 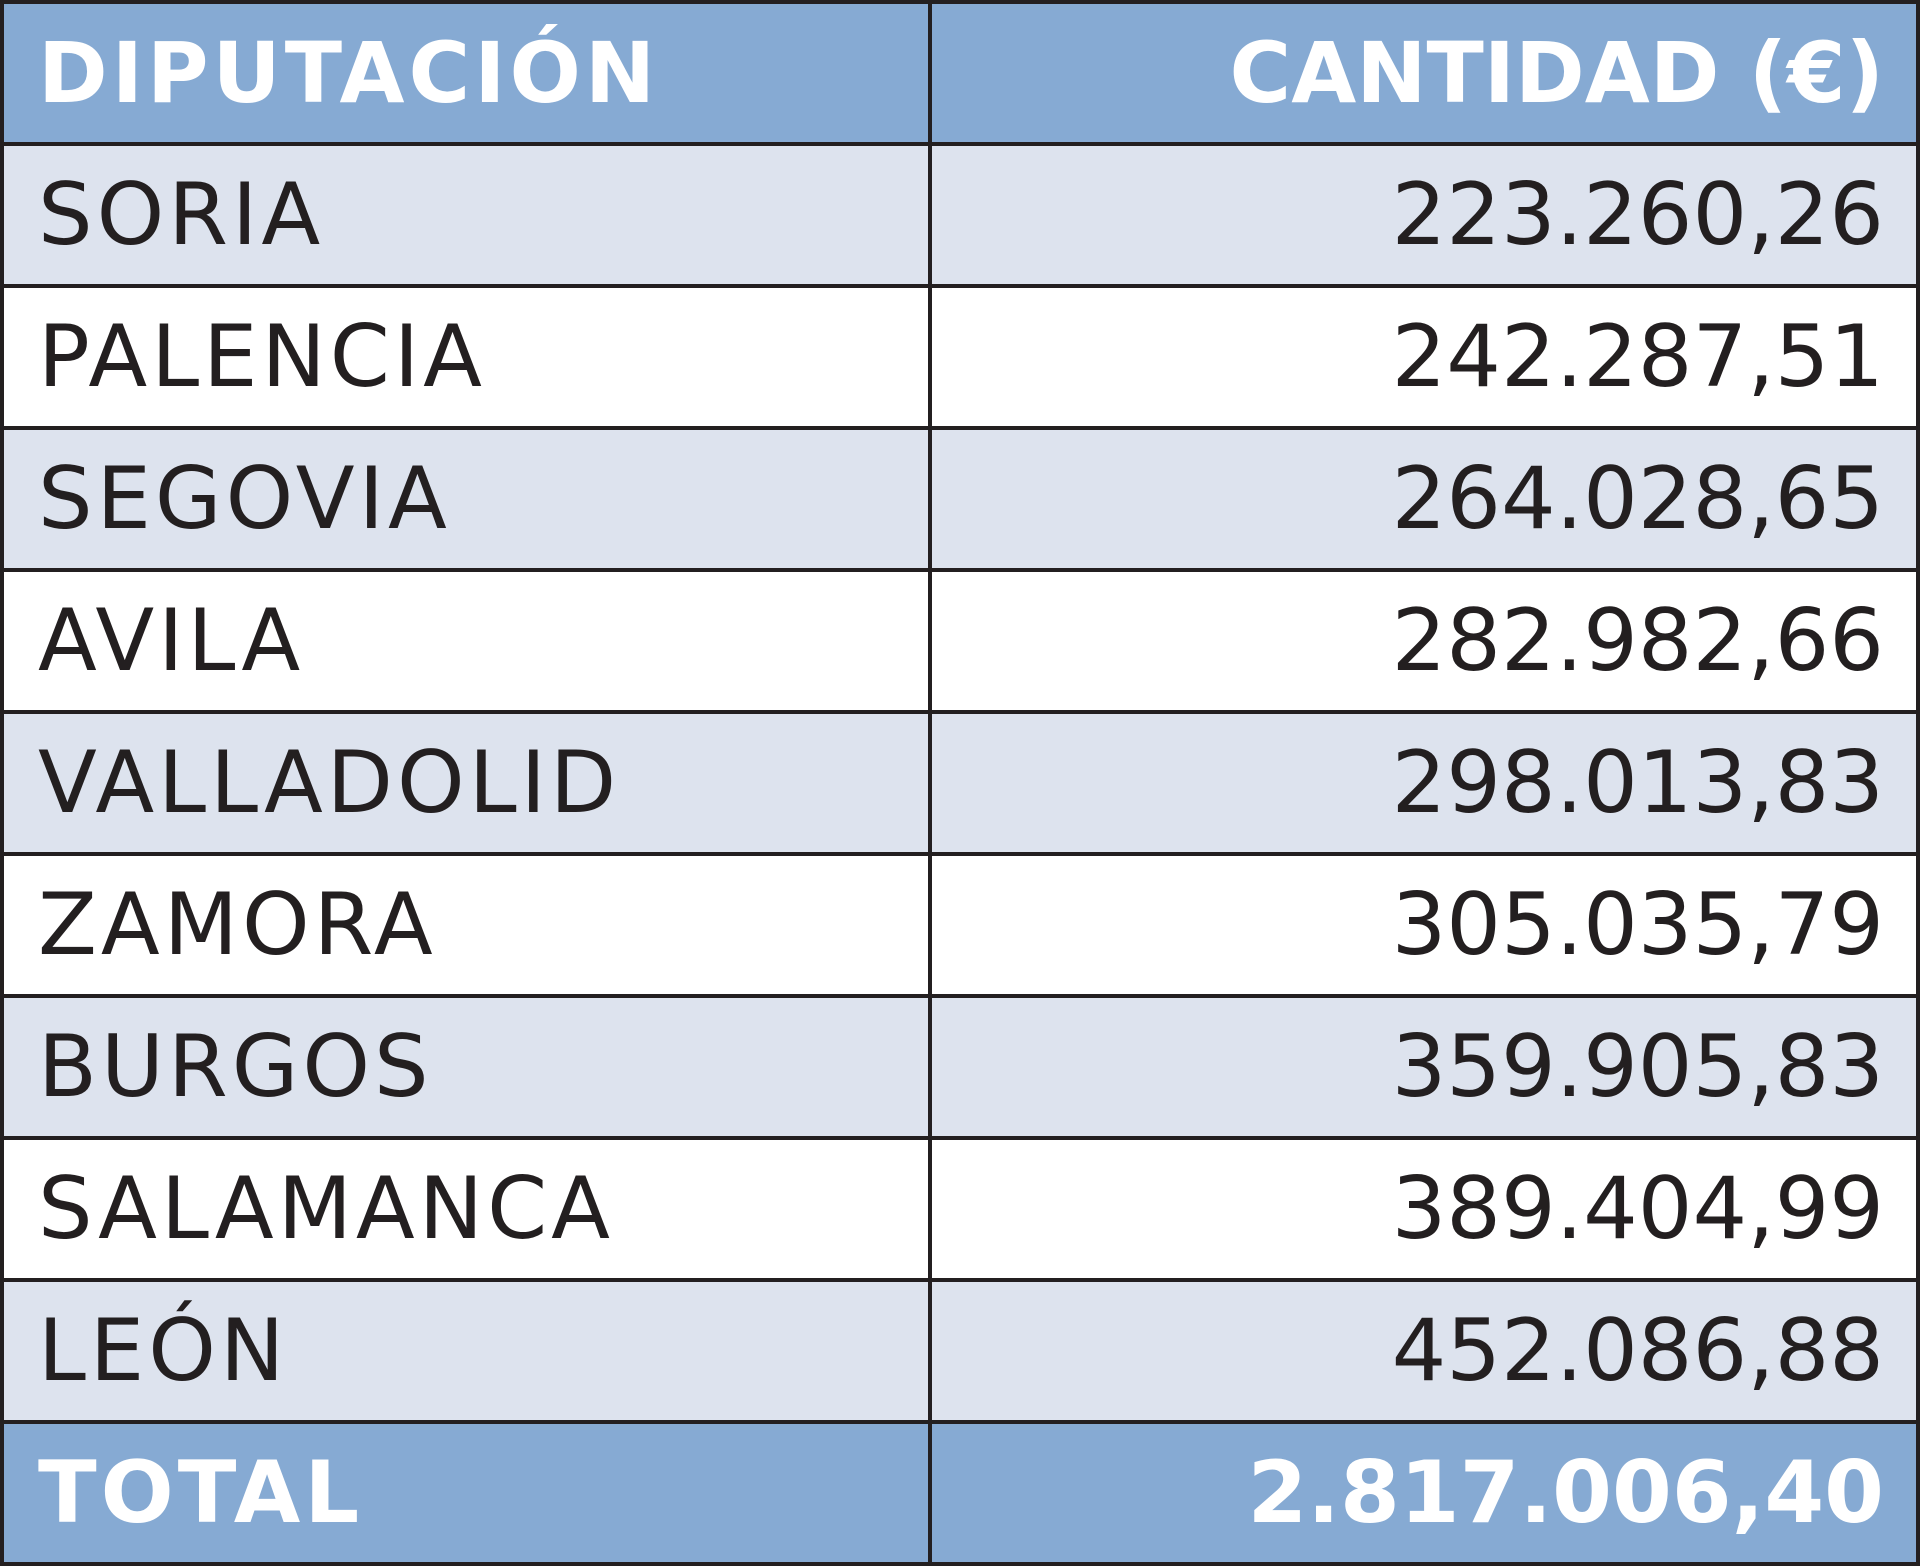 I want to click on amount-value: 242.287,51, so click(x=1424, y=357).